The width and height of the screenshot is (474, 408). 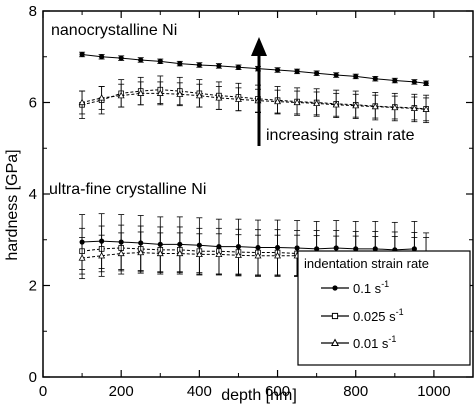 I want to click on y-tick-label: 8, so click(x=33, y=11).